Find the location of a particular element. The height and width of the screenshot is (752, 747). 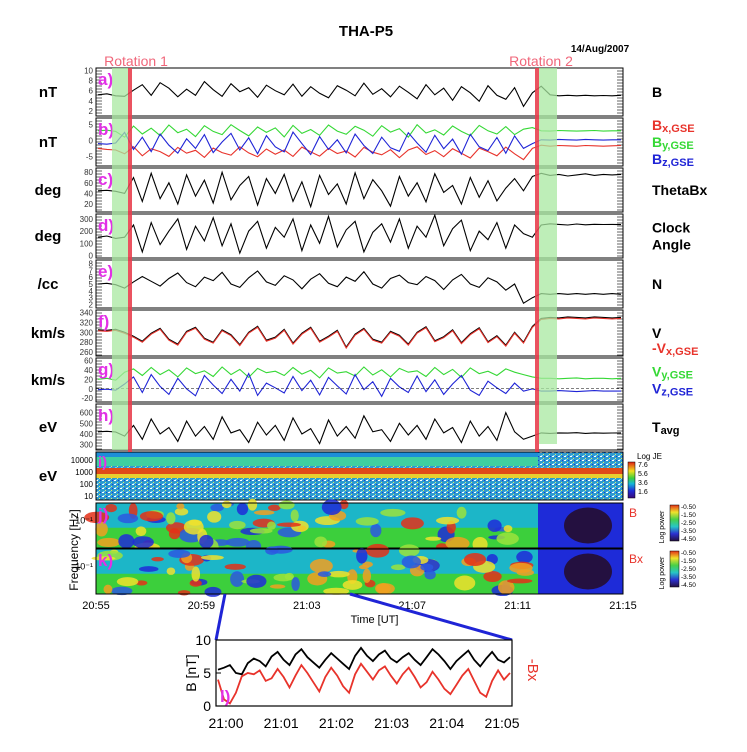

ytick-label-i: 10000 is located at coordinates (82, 460).